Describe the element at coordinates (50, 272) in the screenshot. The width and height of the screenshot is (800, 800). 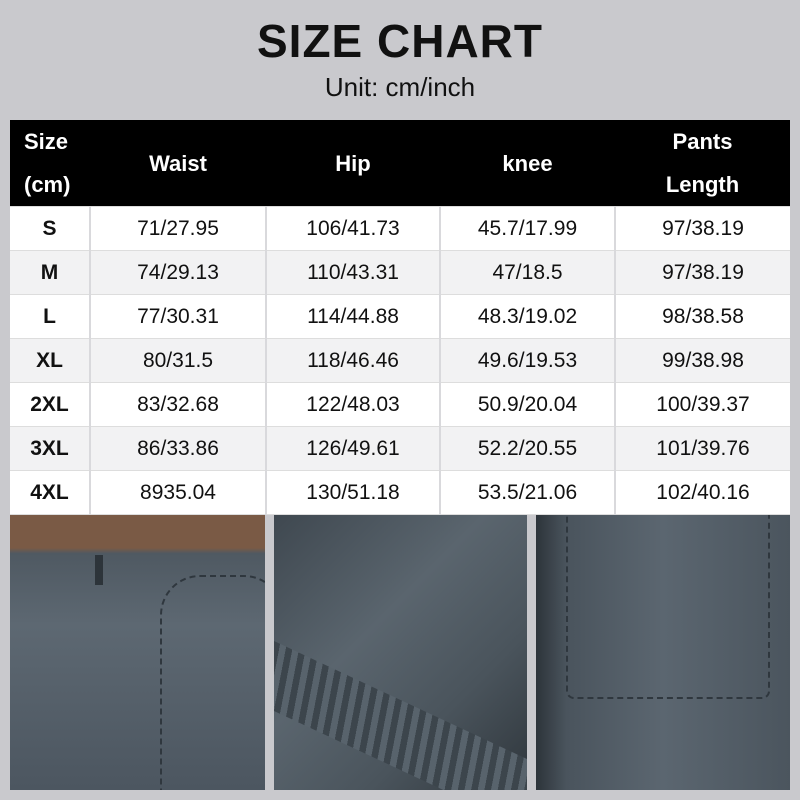
I see `size-cell: M` at that location.